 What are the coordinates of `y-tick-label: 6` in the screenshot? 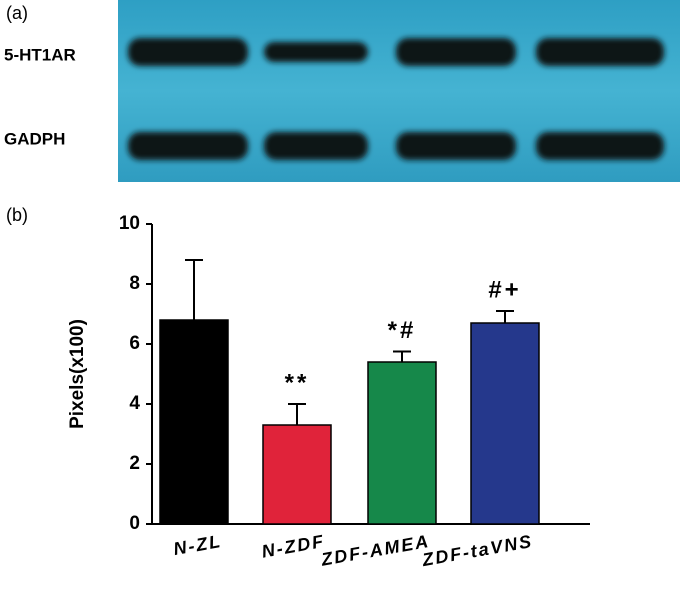 It's located at (134, 343).